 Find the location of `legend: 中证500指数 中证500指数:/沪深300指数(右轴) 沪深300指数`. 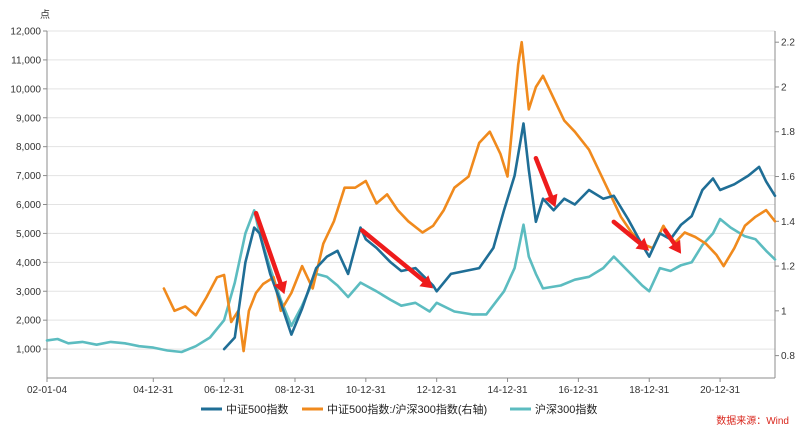

legend: 中证500指数 中证500指数:/沪深300指数(右轴) 沪深300指数 is located at coordinates (399, 409).